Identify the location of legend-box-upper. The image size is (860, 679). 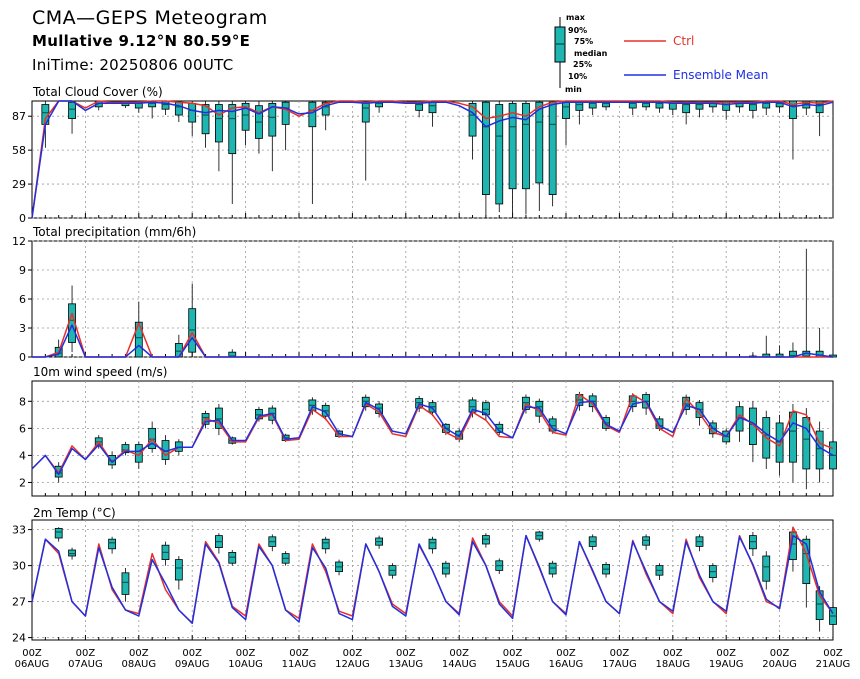
(560, 35).